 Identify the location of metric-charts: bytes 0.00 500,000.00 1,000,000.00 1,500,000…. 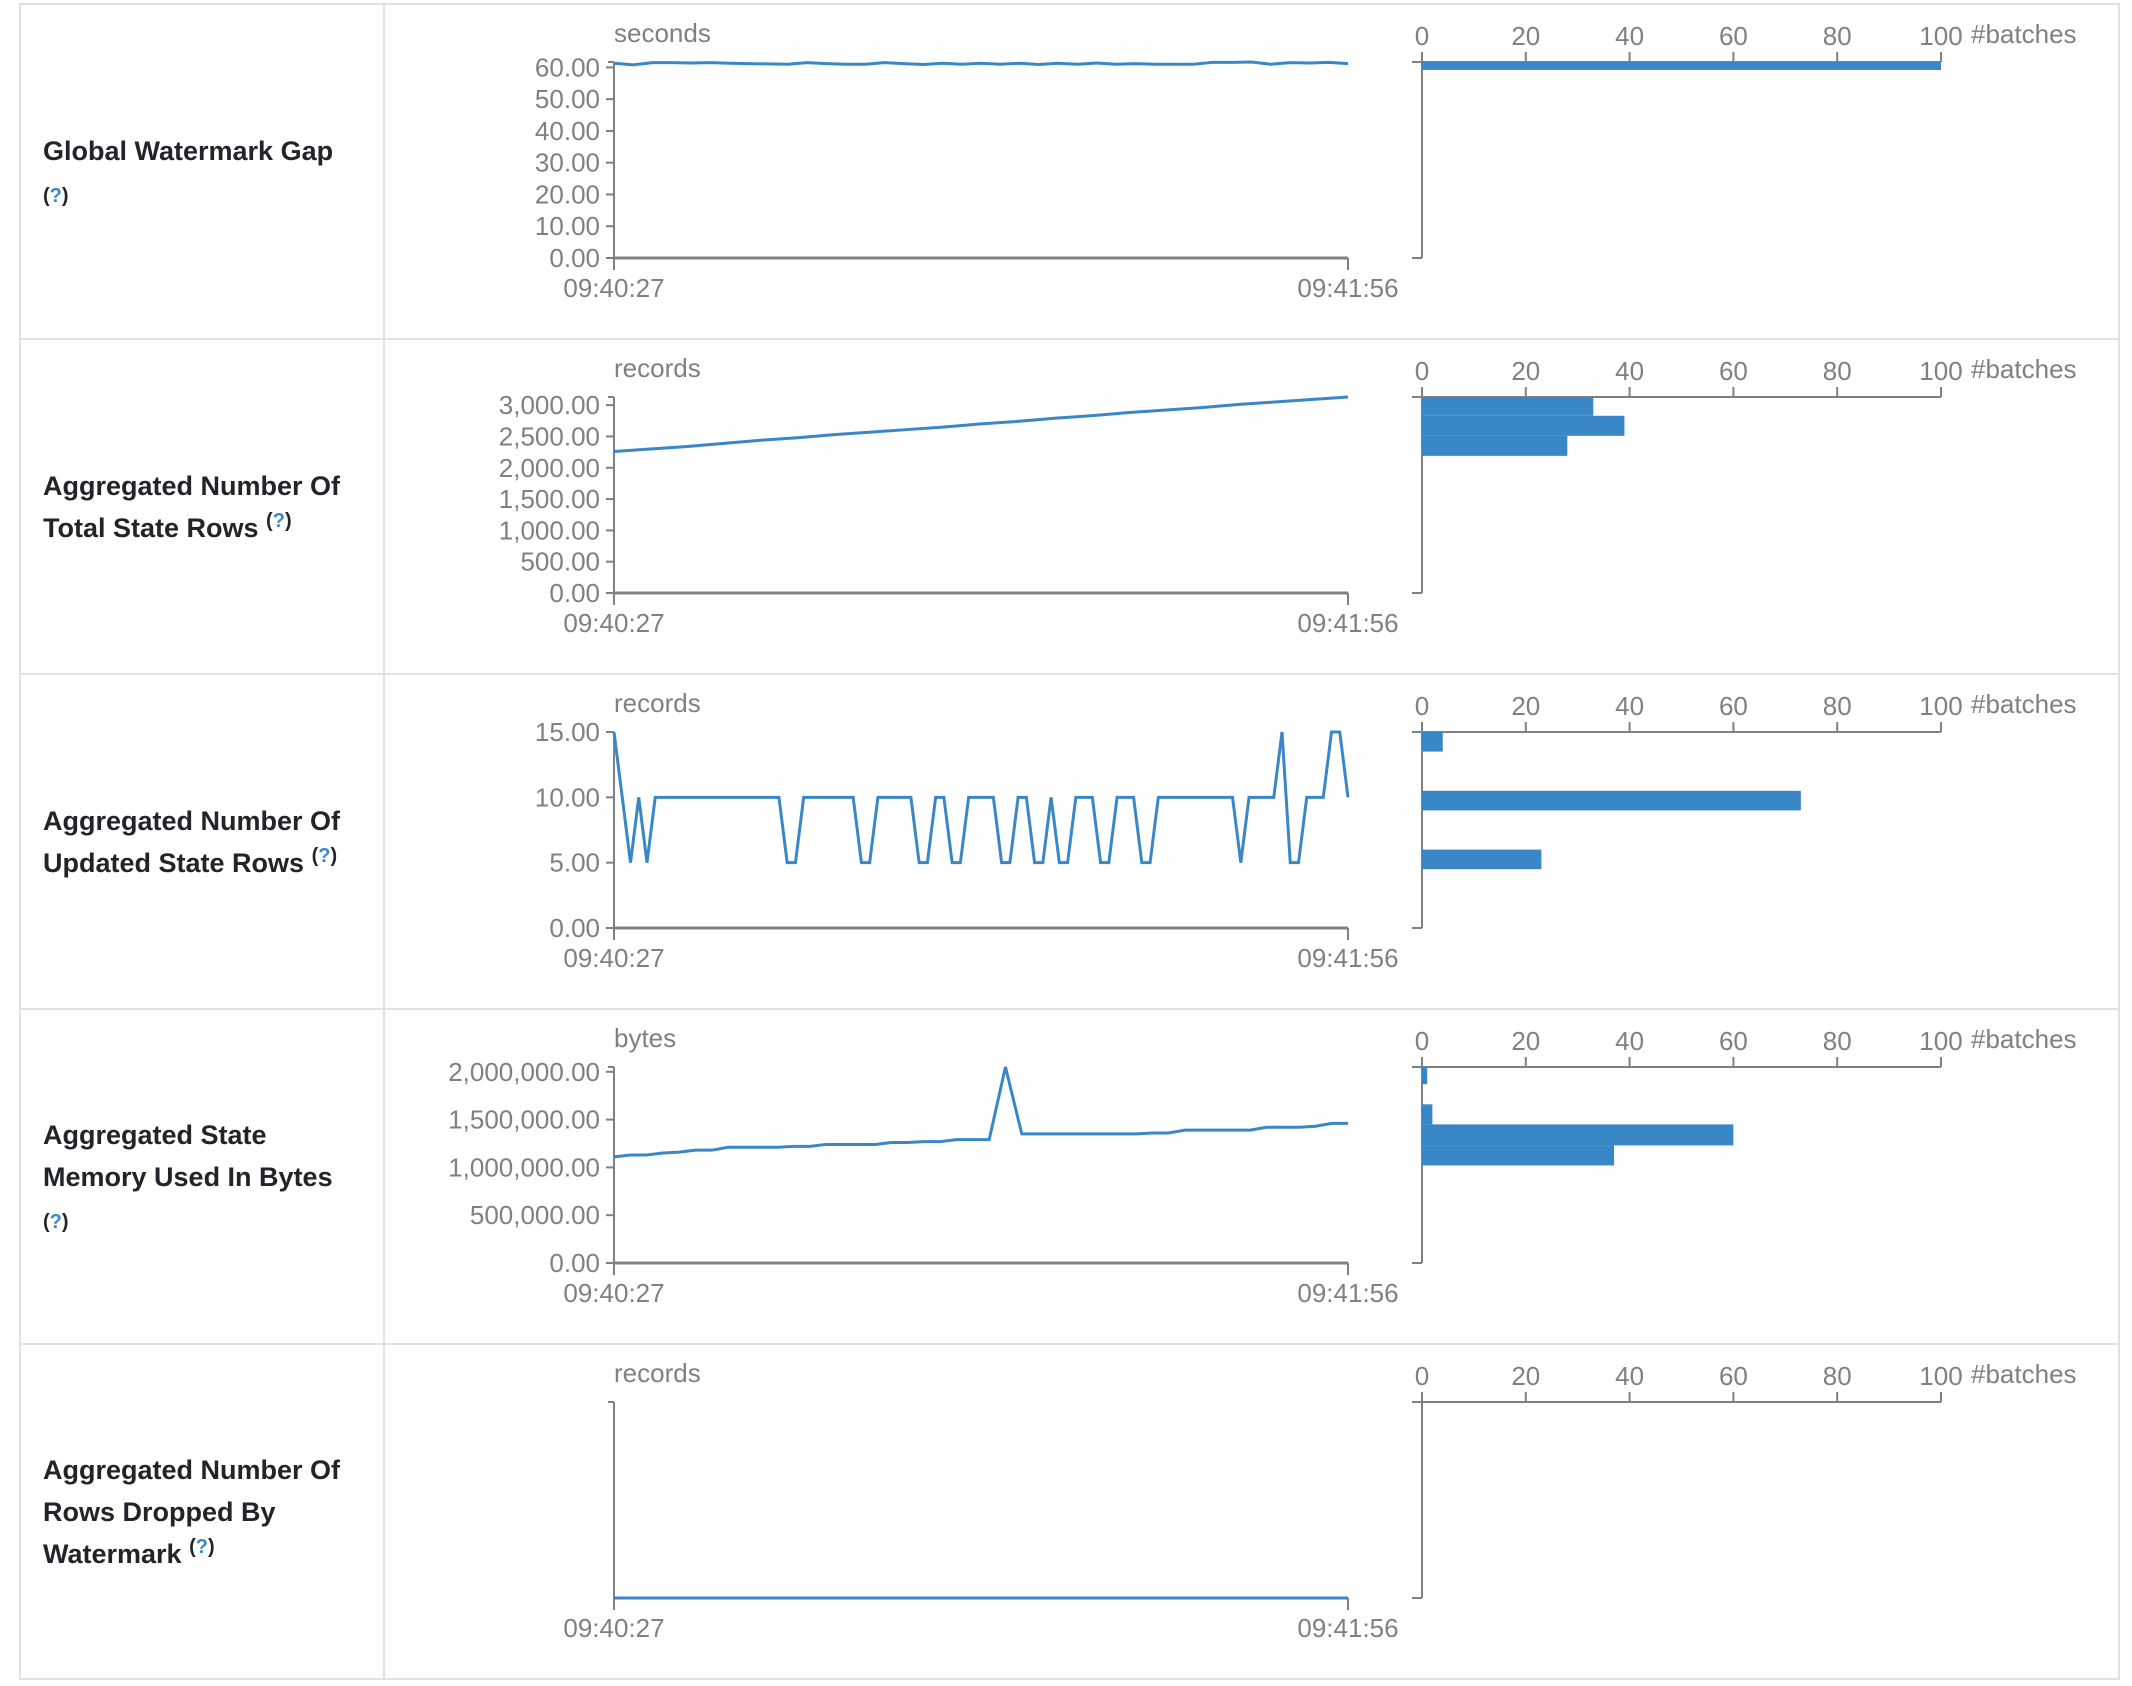
(1262, 1165).